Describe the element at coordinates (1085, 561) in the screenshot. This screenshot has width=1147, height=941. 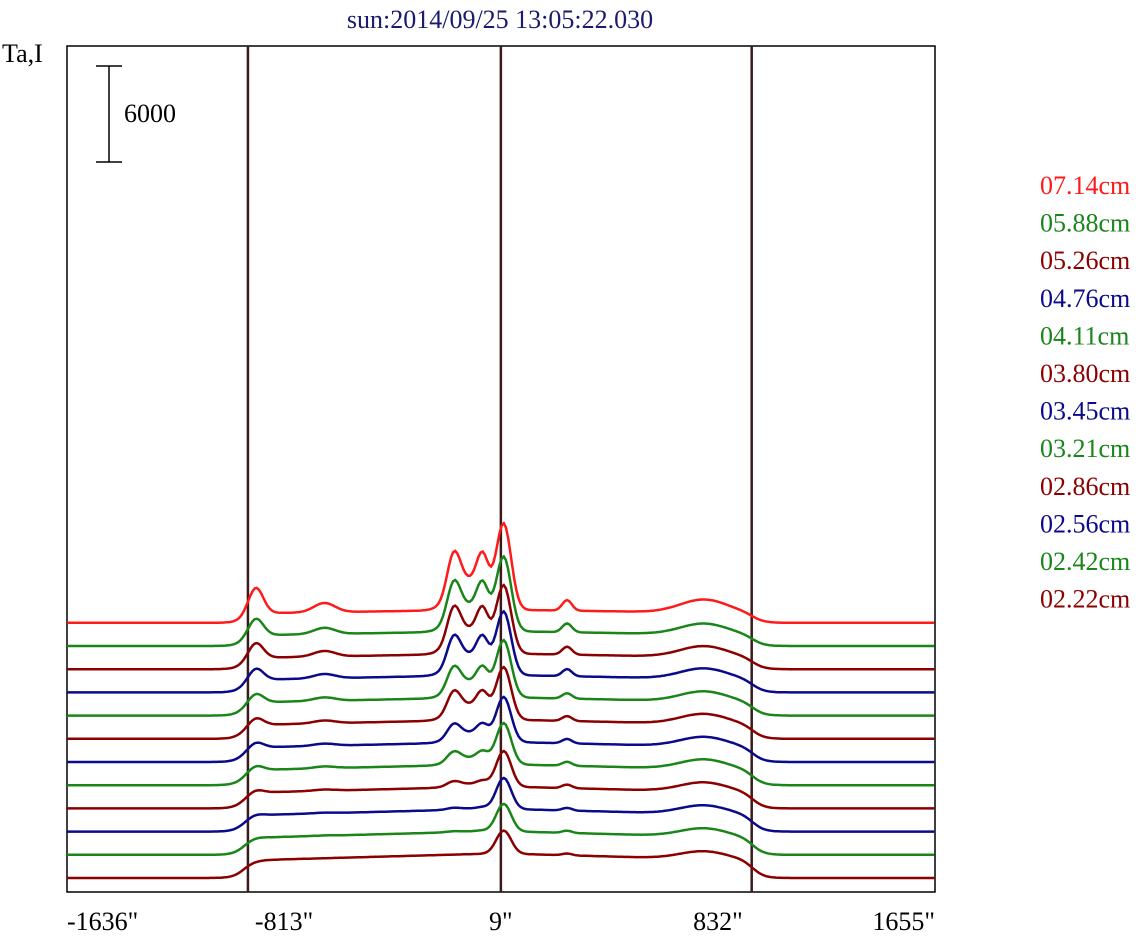
I see `legend-entry-02.42cm: 02.42cm` at that location.